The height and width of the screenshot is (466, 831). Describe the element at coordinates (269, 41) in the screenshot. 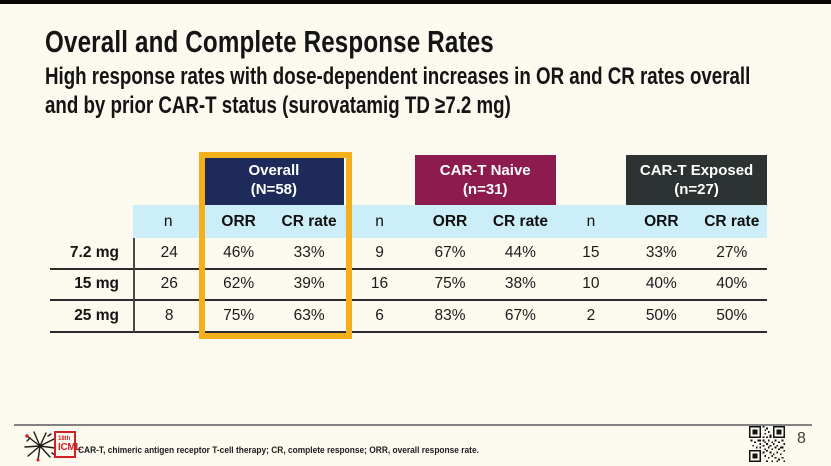

I see `page-title-text: Overall and Complete Response Rates` at that location.